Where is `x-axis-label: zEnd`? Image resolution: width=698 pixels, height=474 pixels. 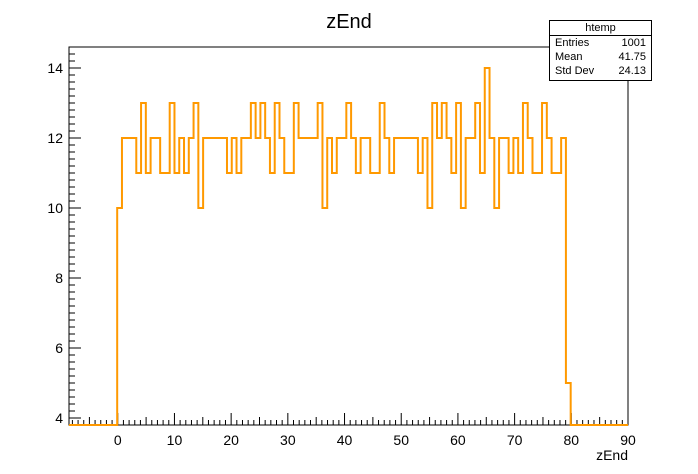
x-axis-label: zEnd is located at coordinates (612, 455).